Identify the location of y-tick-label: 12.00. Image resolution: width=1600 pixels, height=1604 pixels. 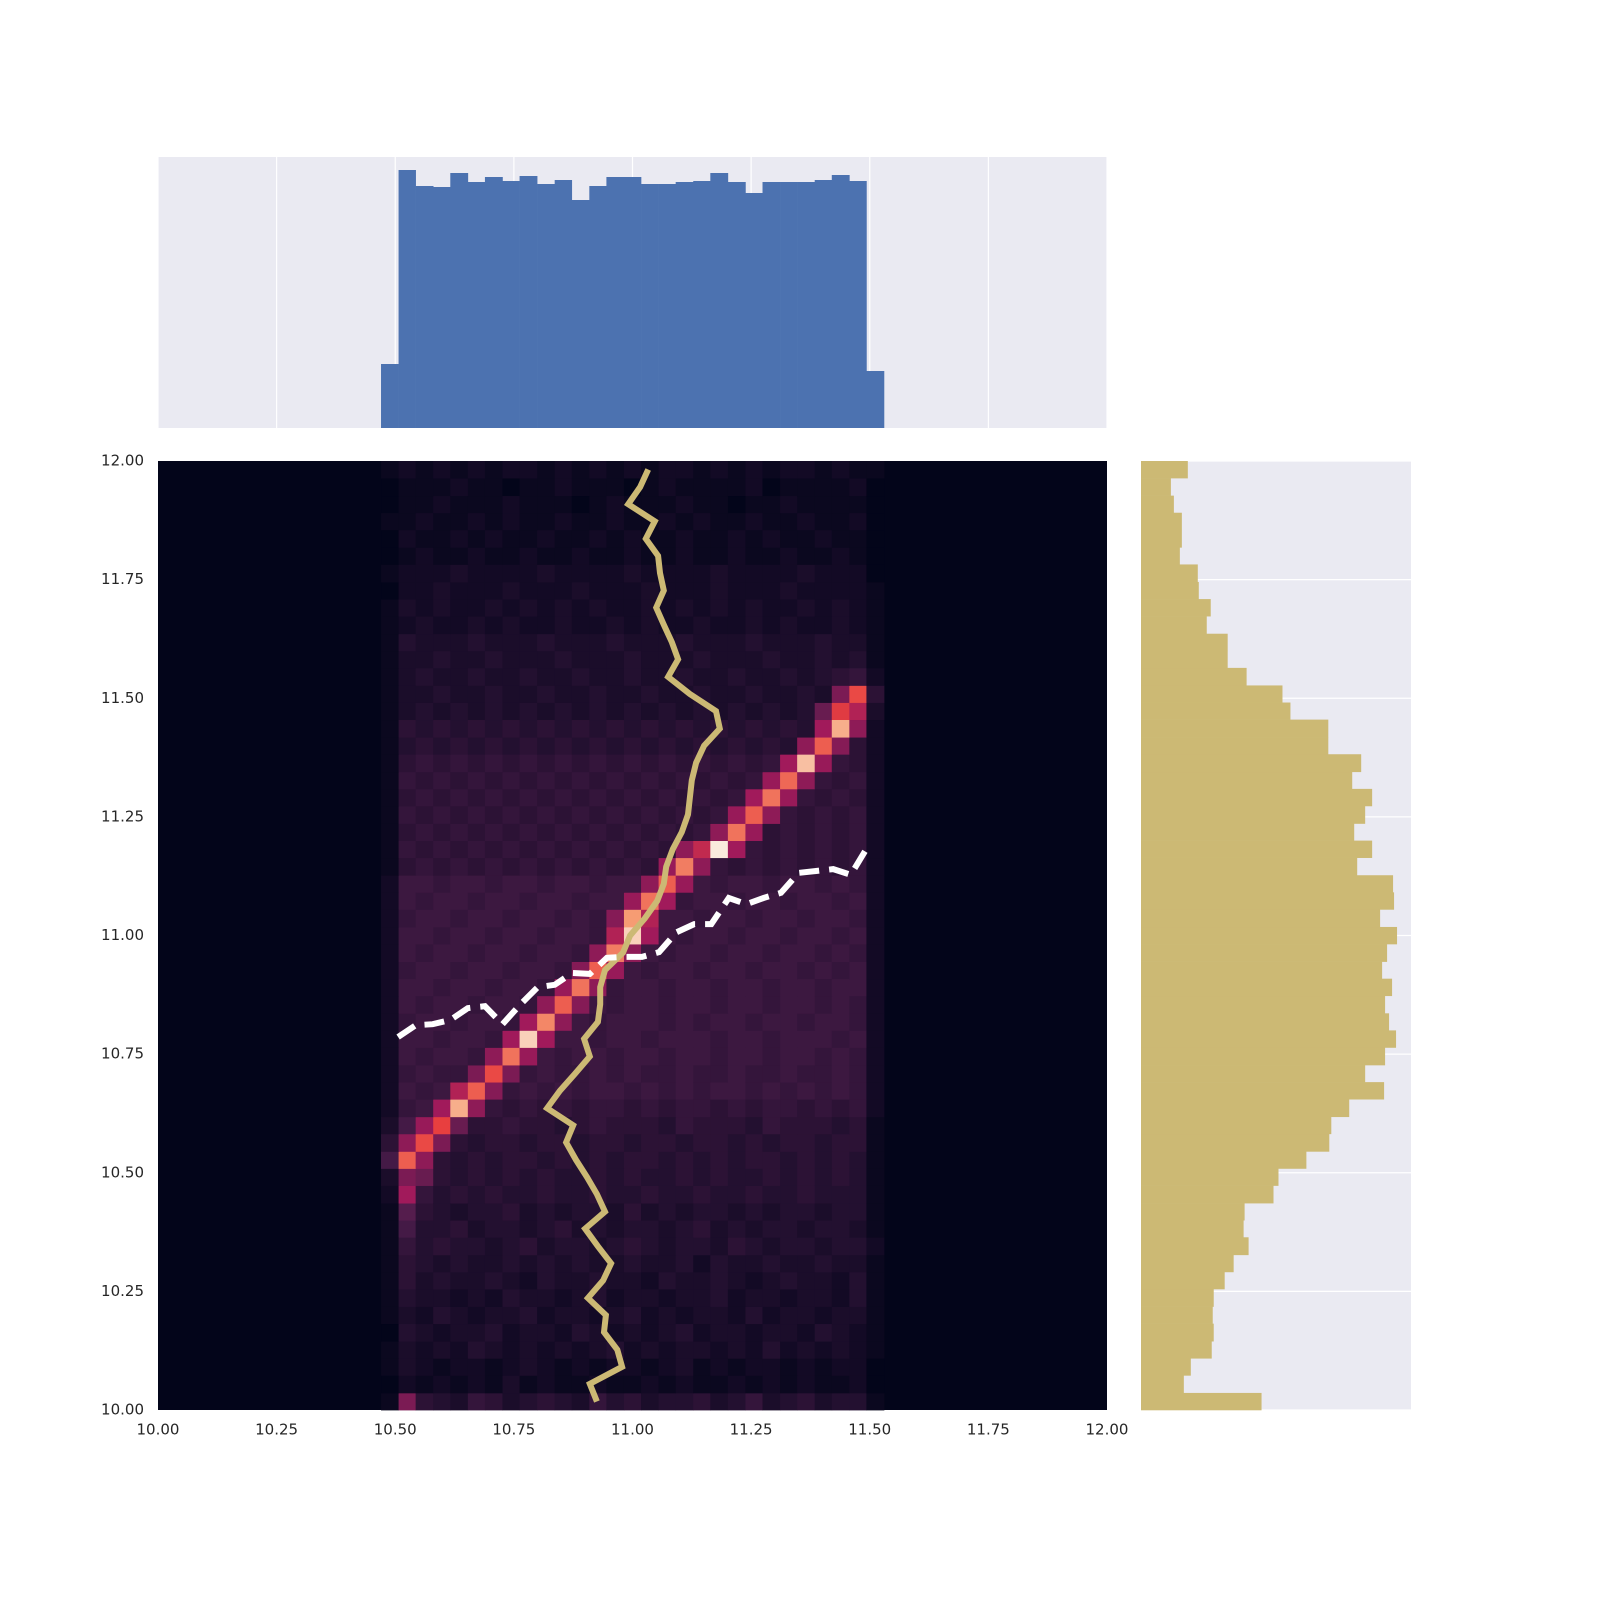
(122, 461).